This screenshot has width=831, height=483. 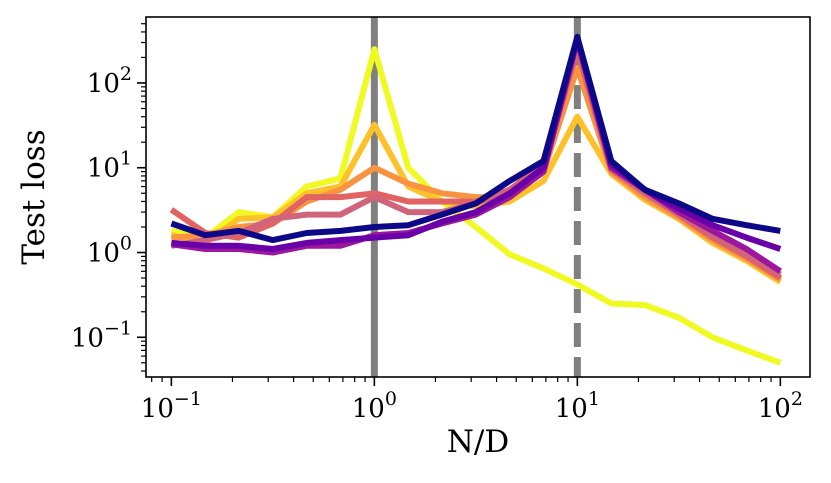 What do you see at coordinates (109, 166) in the screenshot?
I see `y-tick-label: 10¹` at bounding box center [109, 166].